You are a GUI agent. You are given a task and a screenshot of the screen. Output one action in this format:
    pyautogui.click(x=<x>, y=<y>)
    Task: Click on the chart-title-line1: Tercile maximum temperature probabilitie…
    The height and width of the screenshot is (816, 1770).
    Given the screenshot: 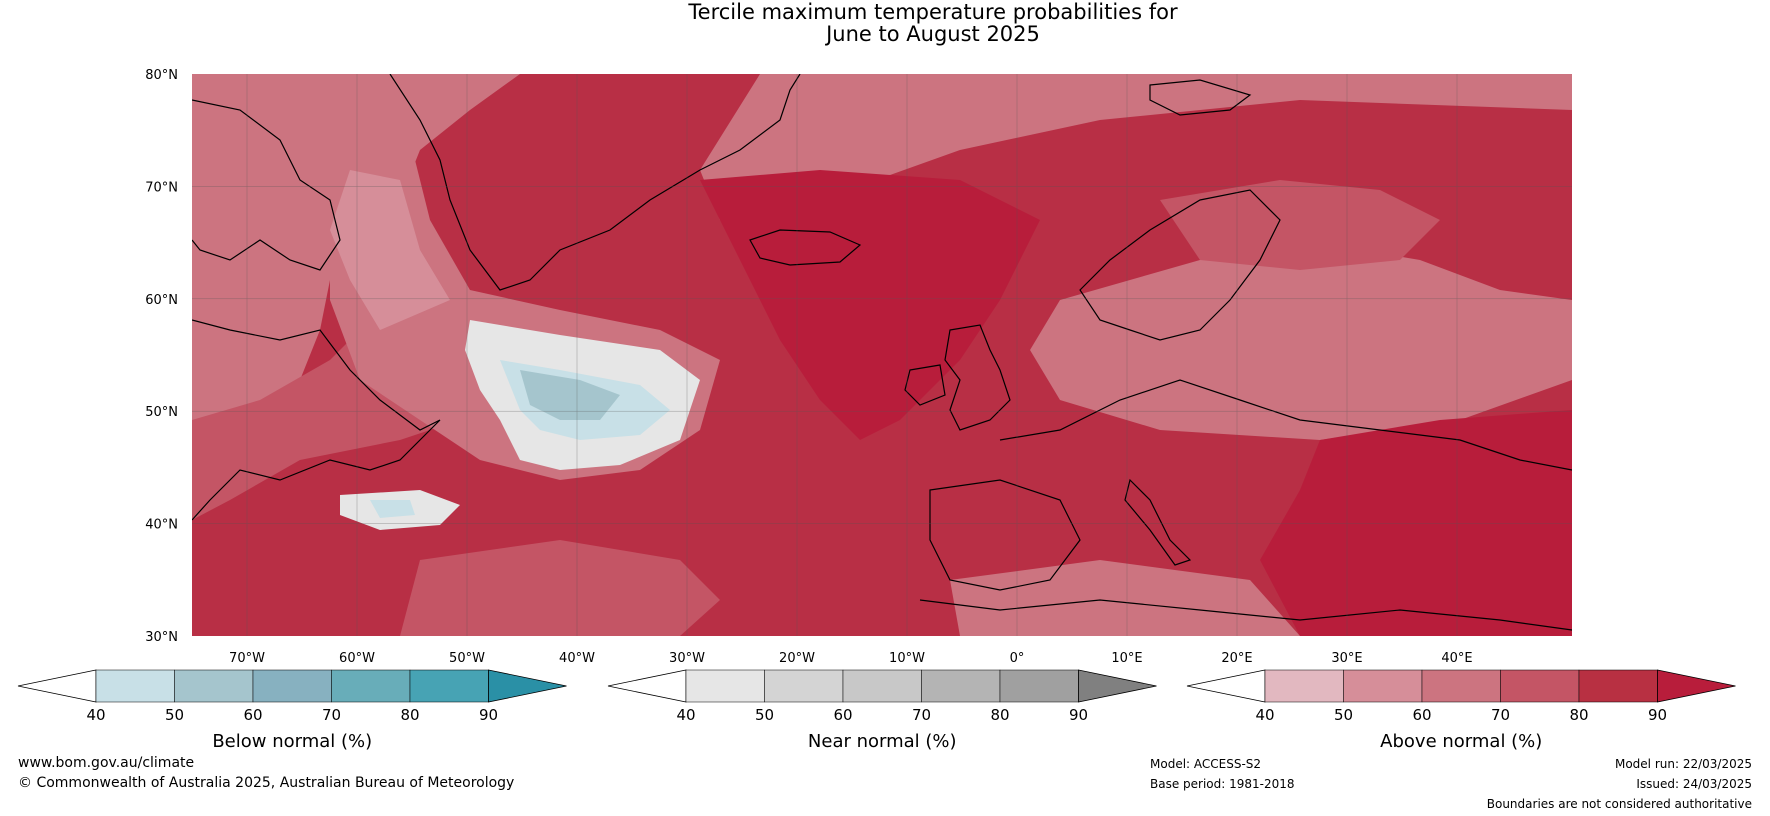 What is the action you would take?
    pyautogui.click(x=933, y=12)
    